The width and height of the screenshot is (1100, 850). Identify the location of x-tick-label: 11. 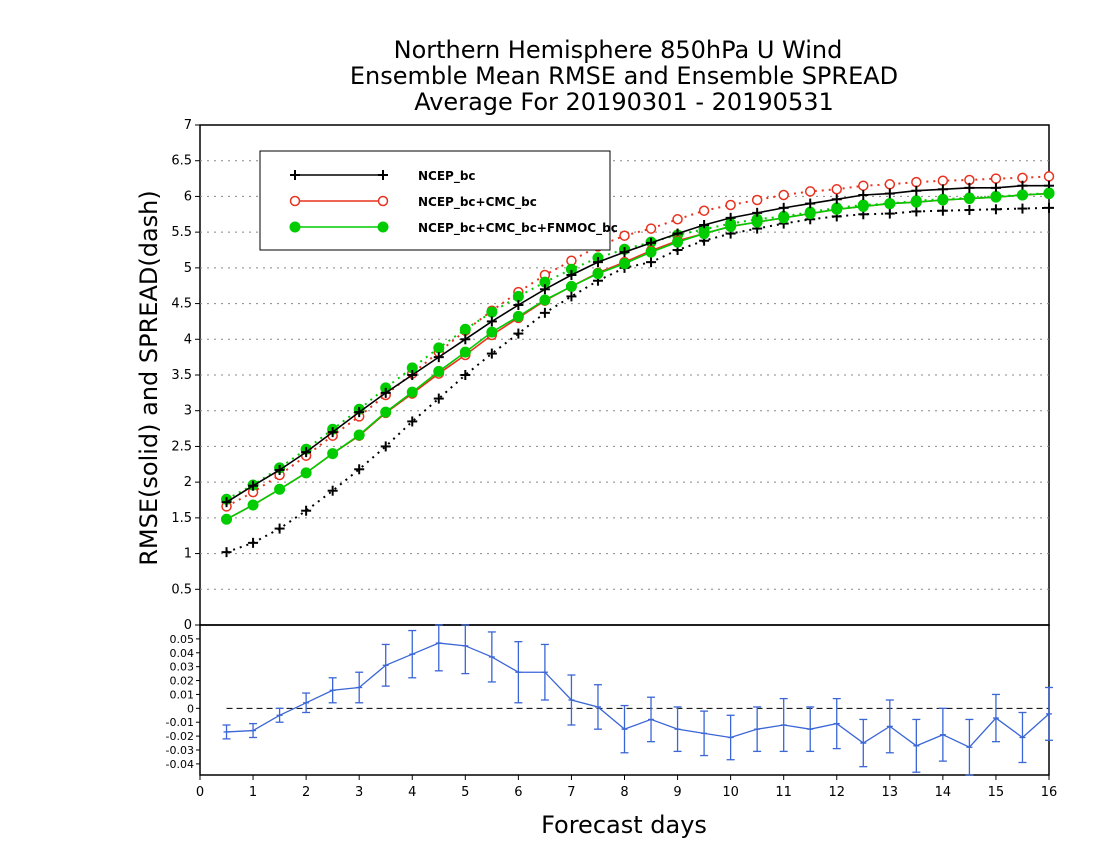
(783, 792).